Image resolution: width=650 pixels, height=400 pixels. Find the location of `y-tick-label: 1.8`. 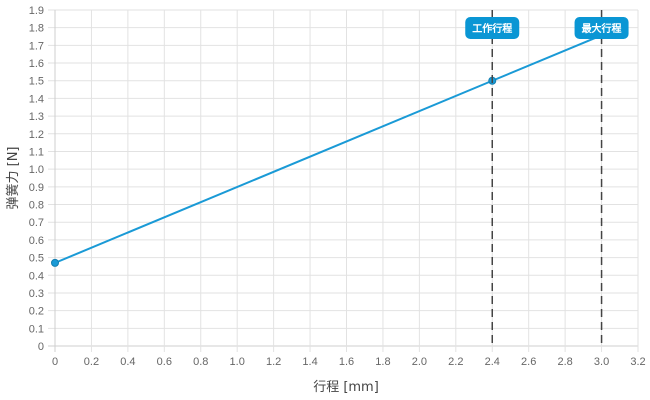

y-tick-label: 1.8 is located at coordinates (36, 29).